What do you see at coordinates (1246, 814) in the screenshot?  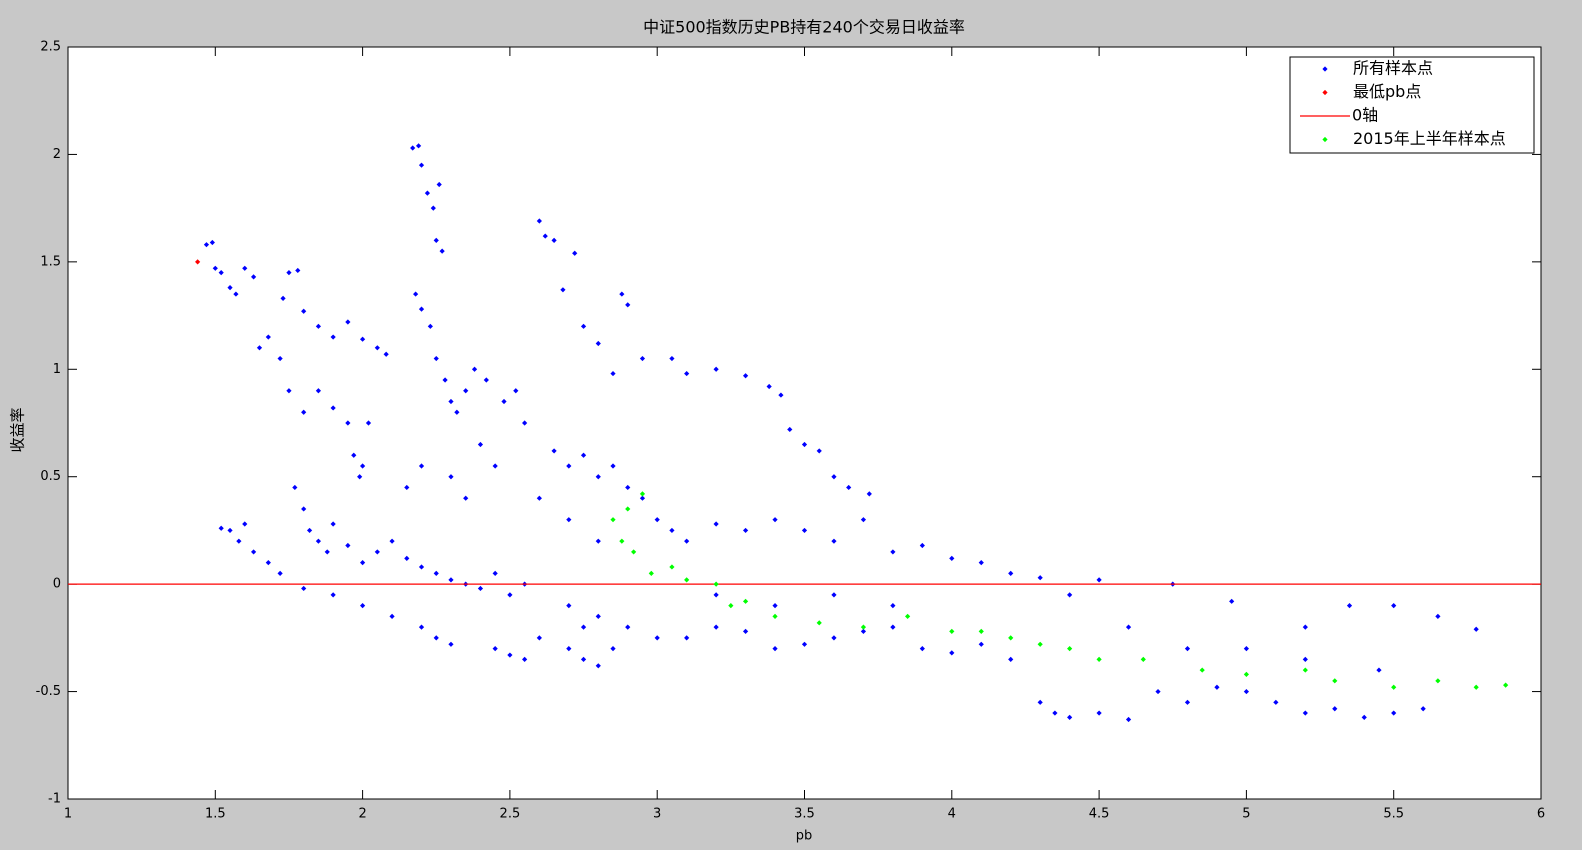 I see `x-tick-label: 5` at bounding box center [1246, 814].